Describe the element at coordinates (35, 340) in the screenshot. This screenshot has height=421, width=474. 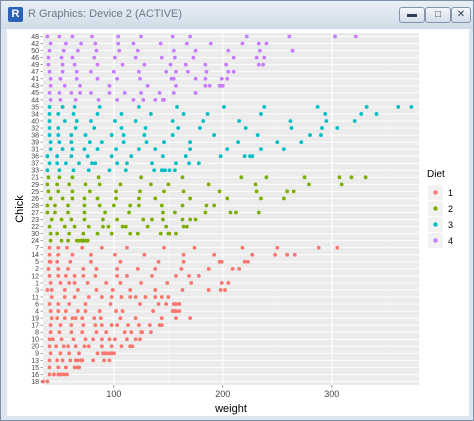
I see `y-tick-label: 10` at that location.